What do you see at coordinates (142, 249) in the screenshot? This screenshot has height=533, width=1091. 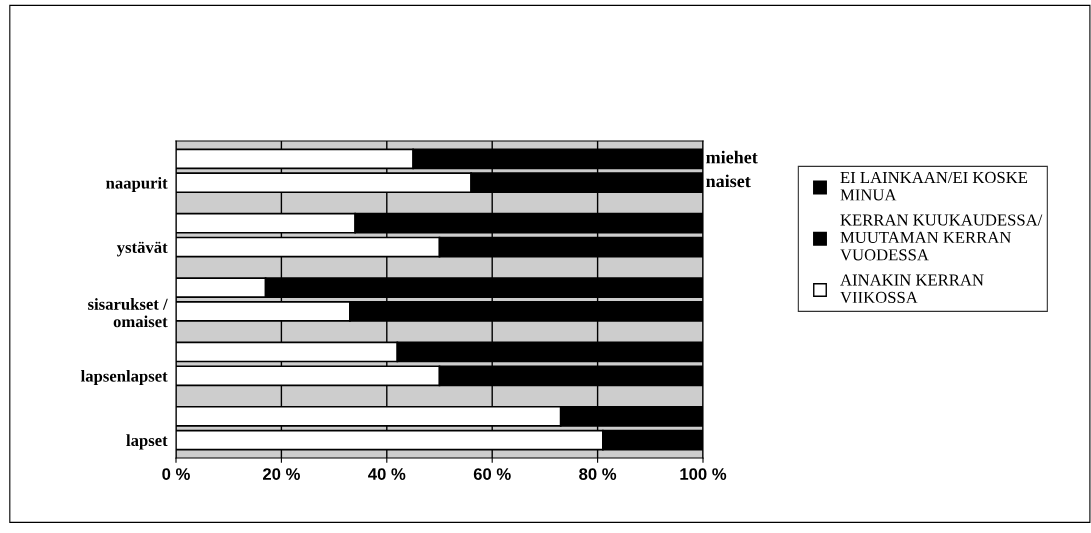 I see `y-tick-label: ystävät` at bounding box center [142, 249].